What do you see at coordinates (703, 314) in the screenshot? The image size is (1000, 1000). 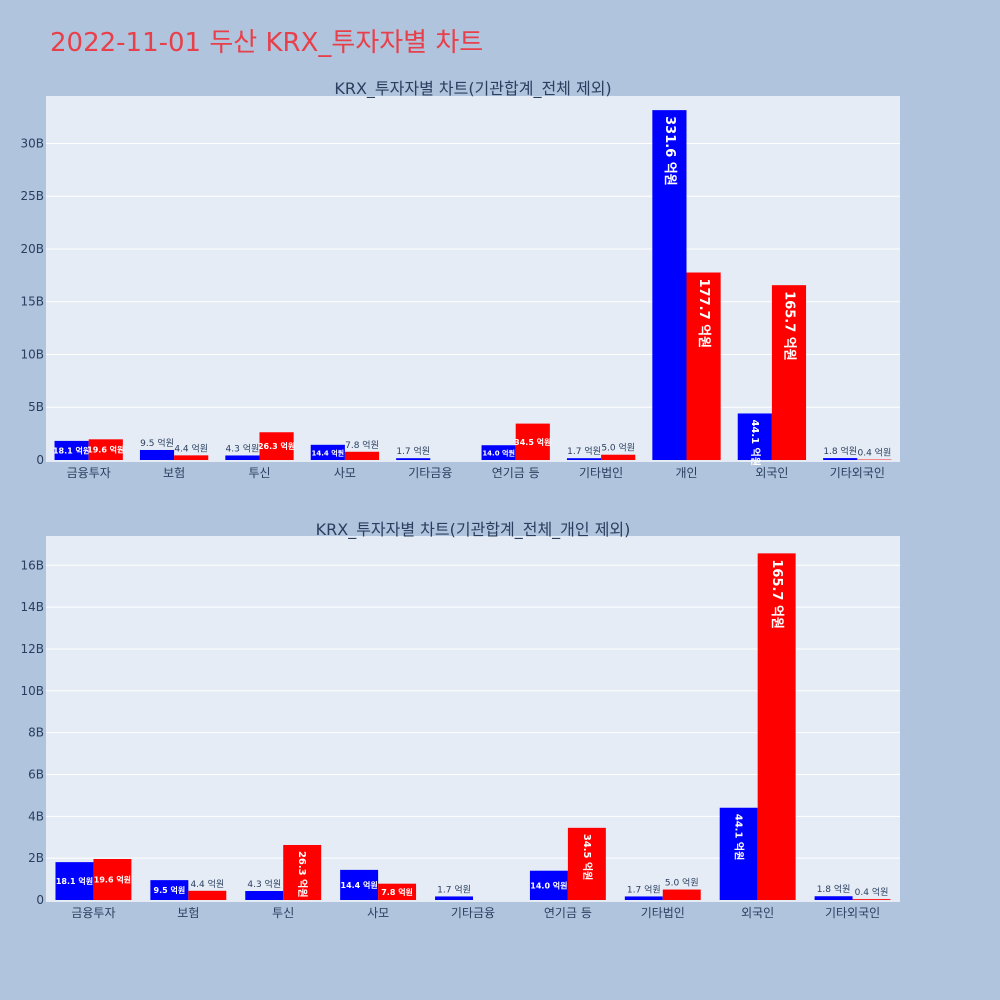 I see `bar-value-label: 177.7 억원` at bounding box center [703, 314].